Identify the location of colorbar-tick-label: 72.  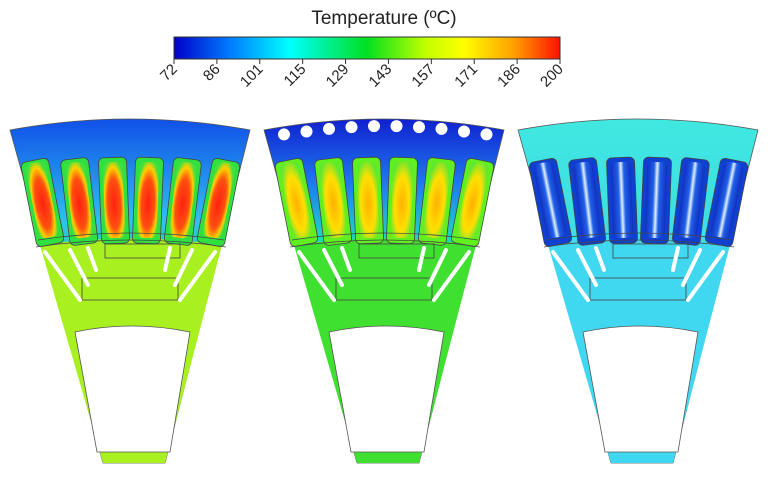
(169, 73).